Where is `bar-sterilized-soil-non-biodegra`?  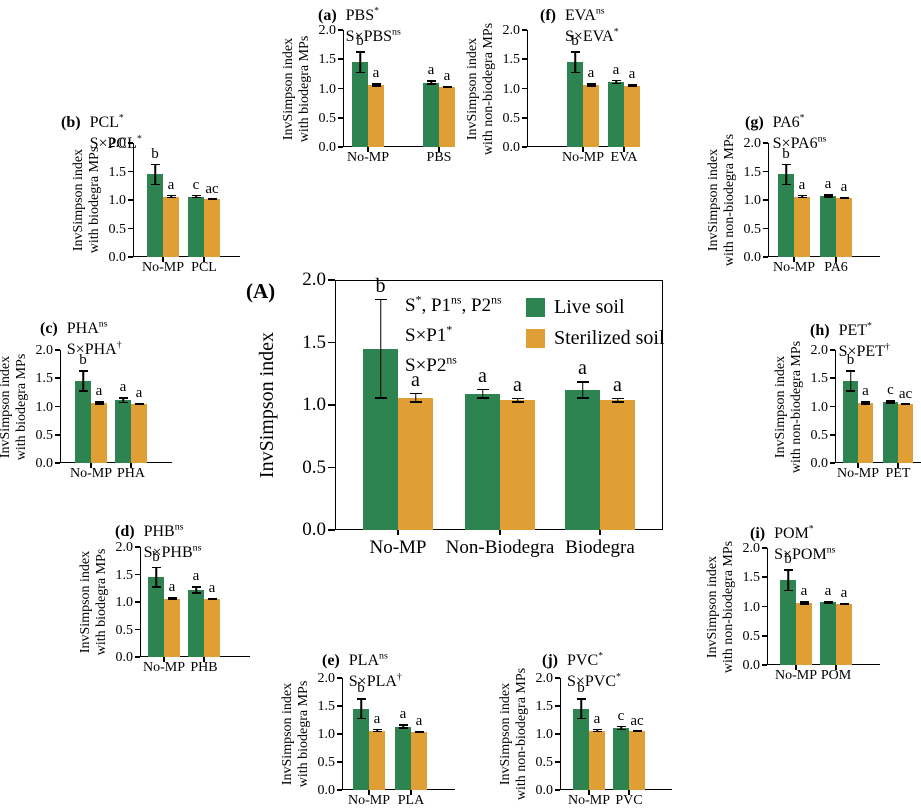 bar-sterilized-soil-non-biodegra is located at coordinates (517, 465).